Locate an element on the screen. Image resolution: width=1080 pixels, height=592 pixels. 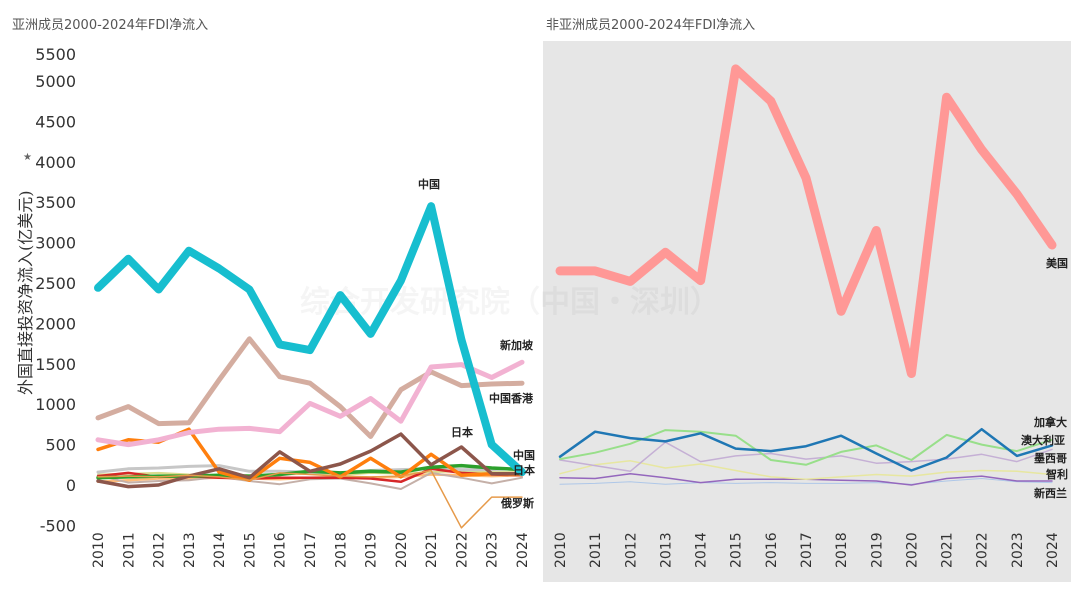
y-tick-label: 3500 is located at coordinates (55, 202).